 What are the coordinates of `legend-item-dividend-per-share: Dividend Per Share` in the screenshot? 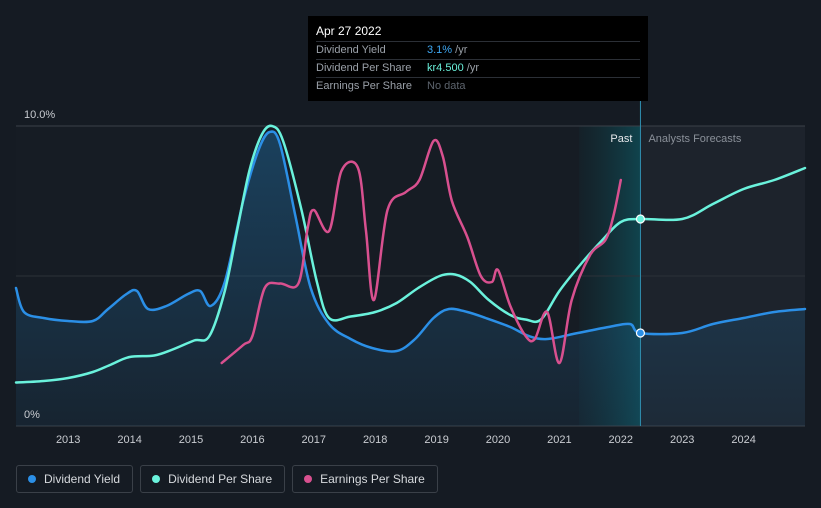 It's located at (213, 479).